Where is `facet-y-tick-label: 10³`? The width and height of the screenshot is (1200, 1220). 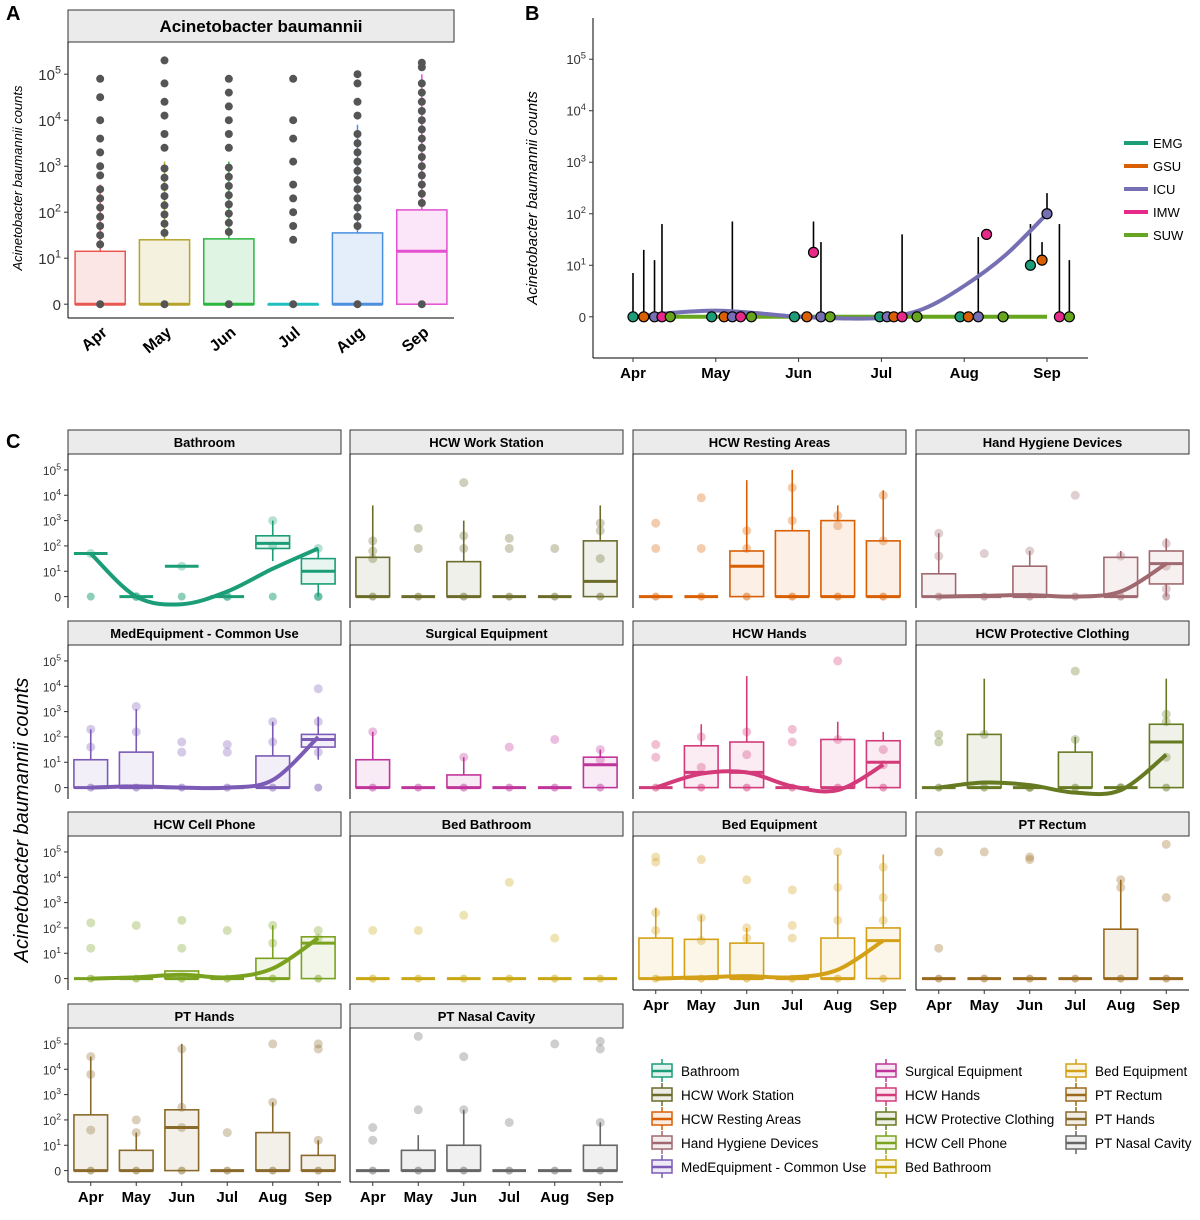
facet-y-tick-label: 10³ is located at coordinates (52, 711).